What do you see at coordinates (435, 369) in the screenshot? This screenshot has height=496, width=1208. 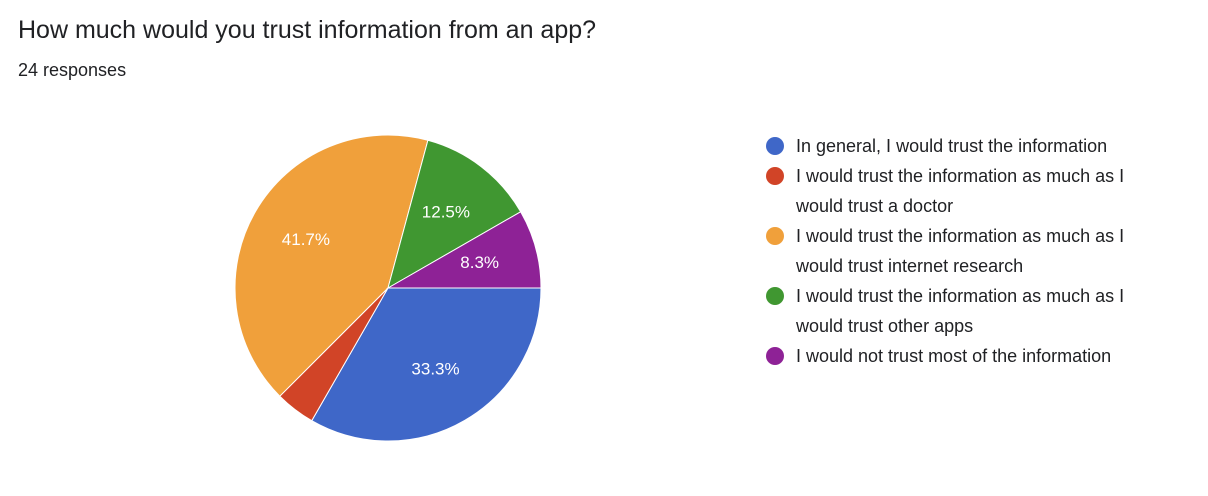 I see `slice-label: 33.3%` at bounding box center [435, 369].